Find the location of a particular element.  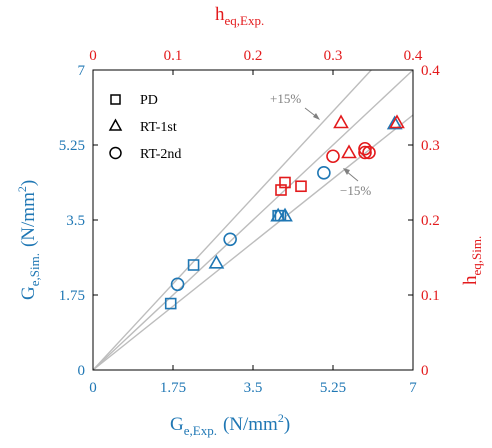

y-left-tick-label: 1.75 is located at coordinates (72, 296).